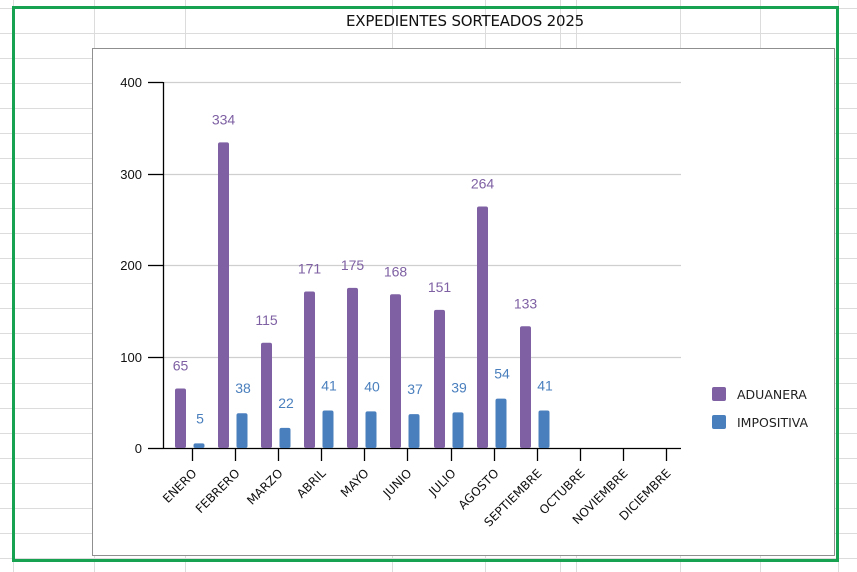  I want to click on data-label-aduanera: 168, so click(396, 271).